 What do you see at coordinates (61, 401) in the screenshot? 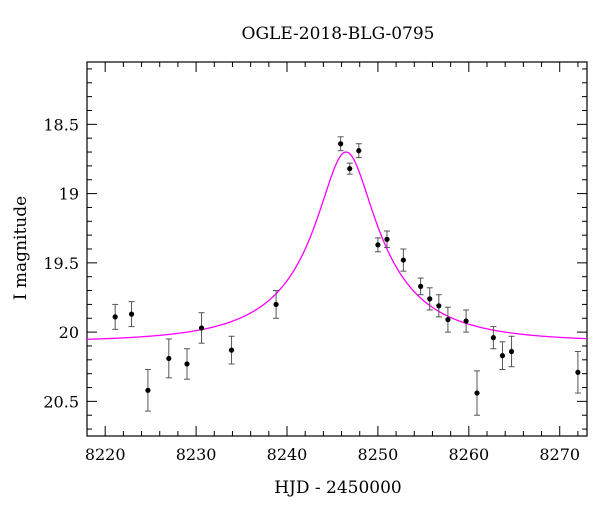
I see `y-tick-label: 20.5` at bounding box center [61, 401].